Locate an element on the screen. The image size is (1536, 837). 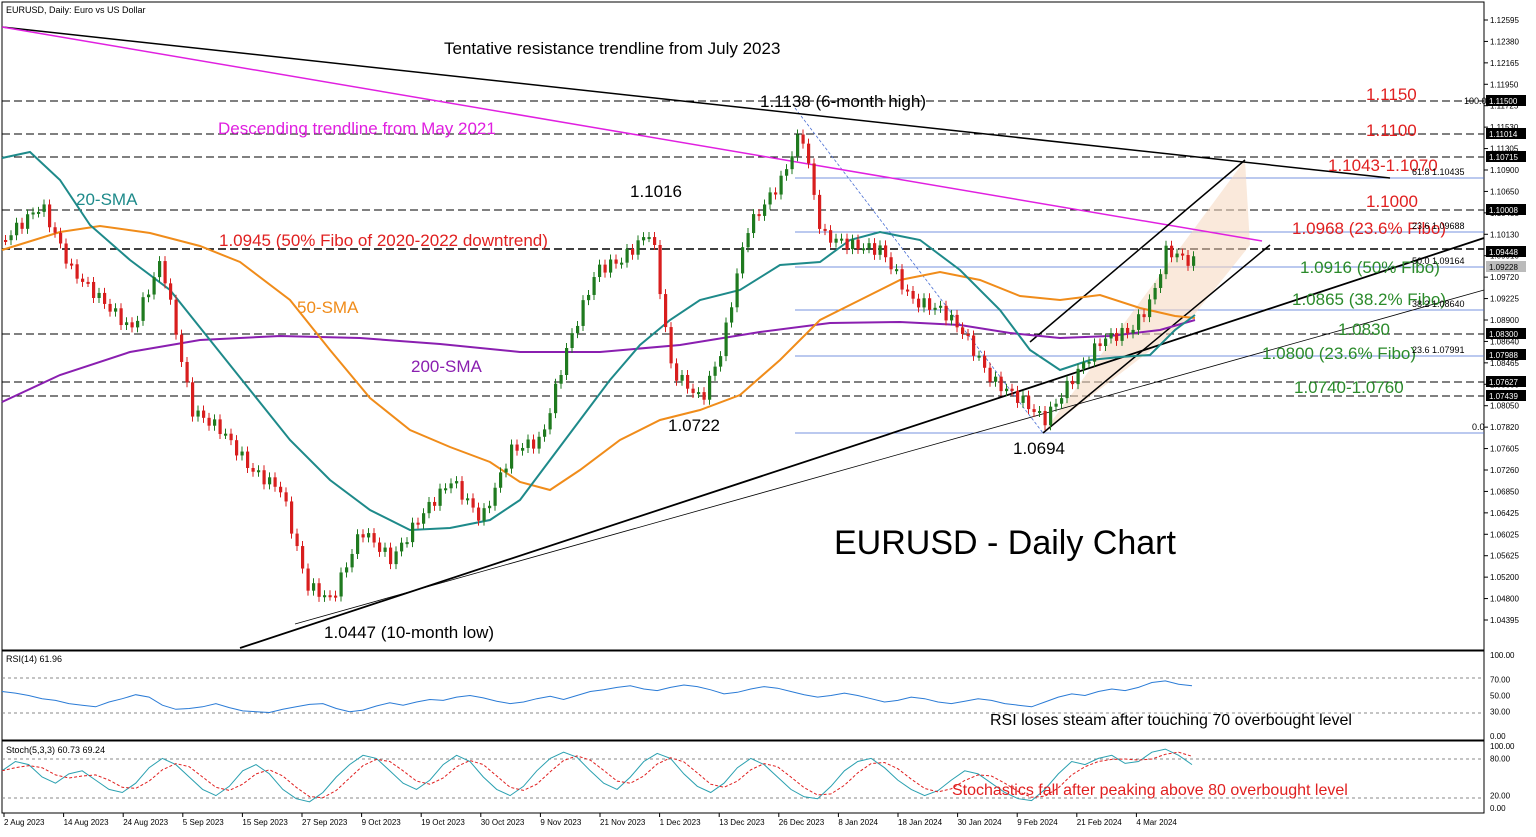
y-tick-label: 1.06850 is located at coordinates (1504, 491).